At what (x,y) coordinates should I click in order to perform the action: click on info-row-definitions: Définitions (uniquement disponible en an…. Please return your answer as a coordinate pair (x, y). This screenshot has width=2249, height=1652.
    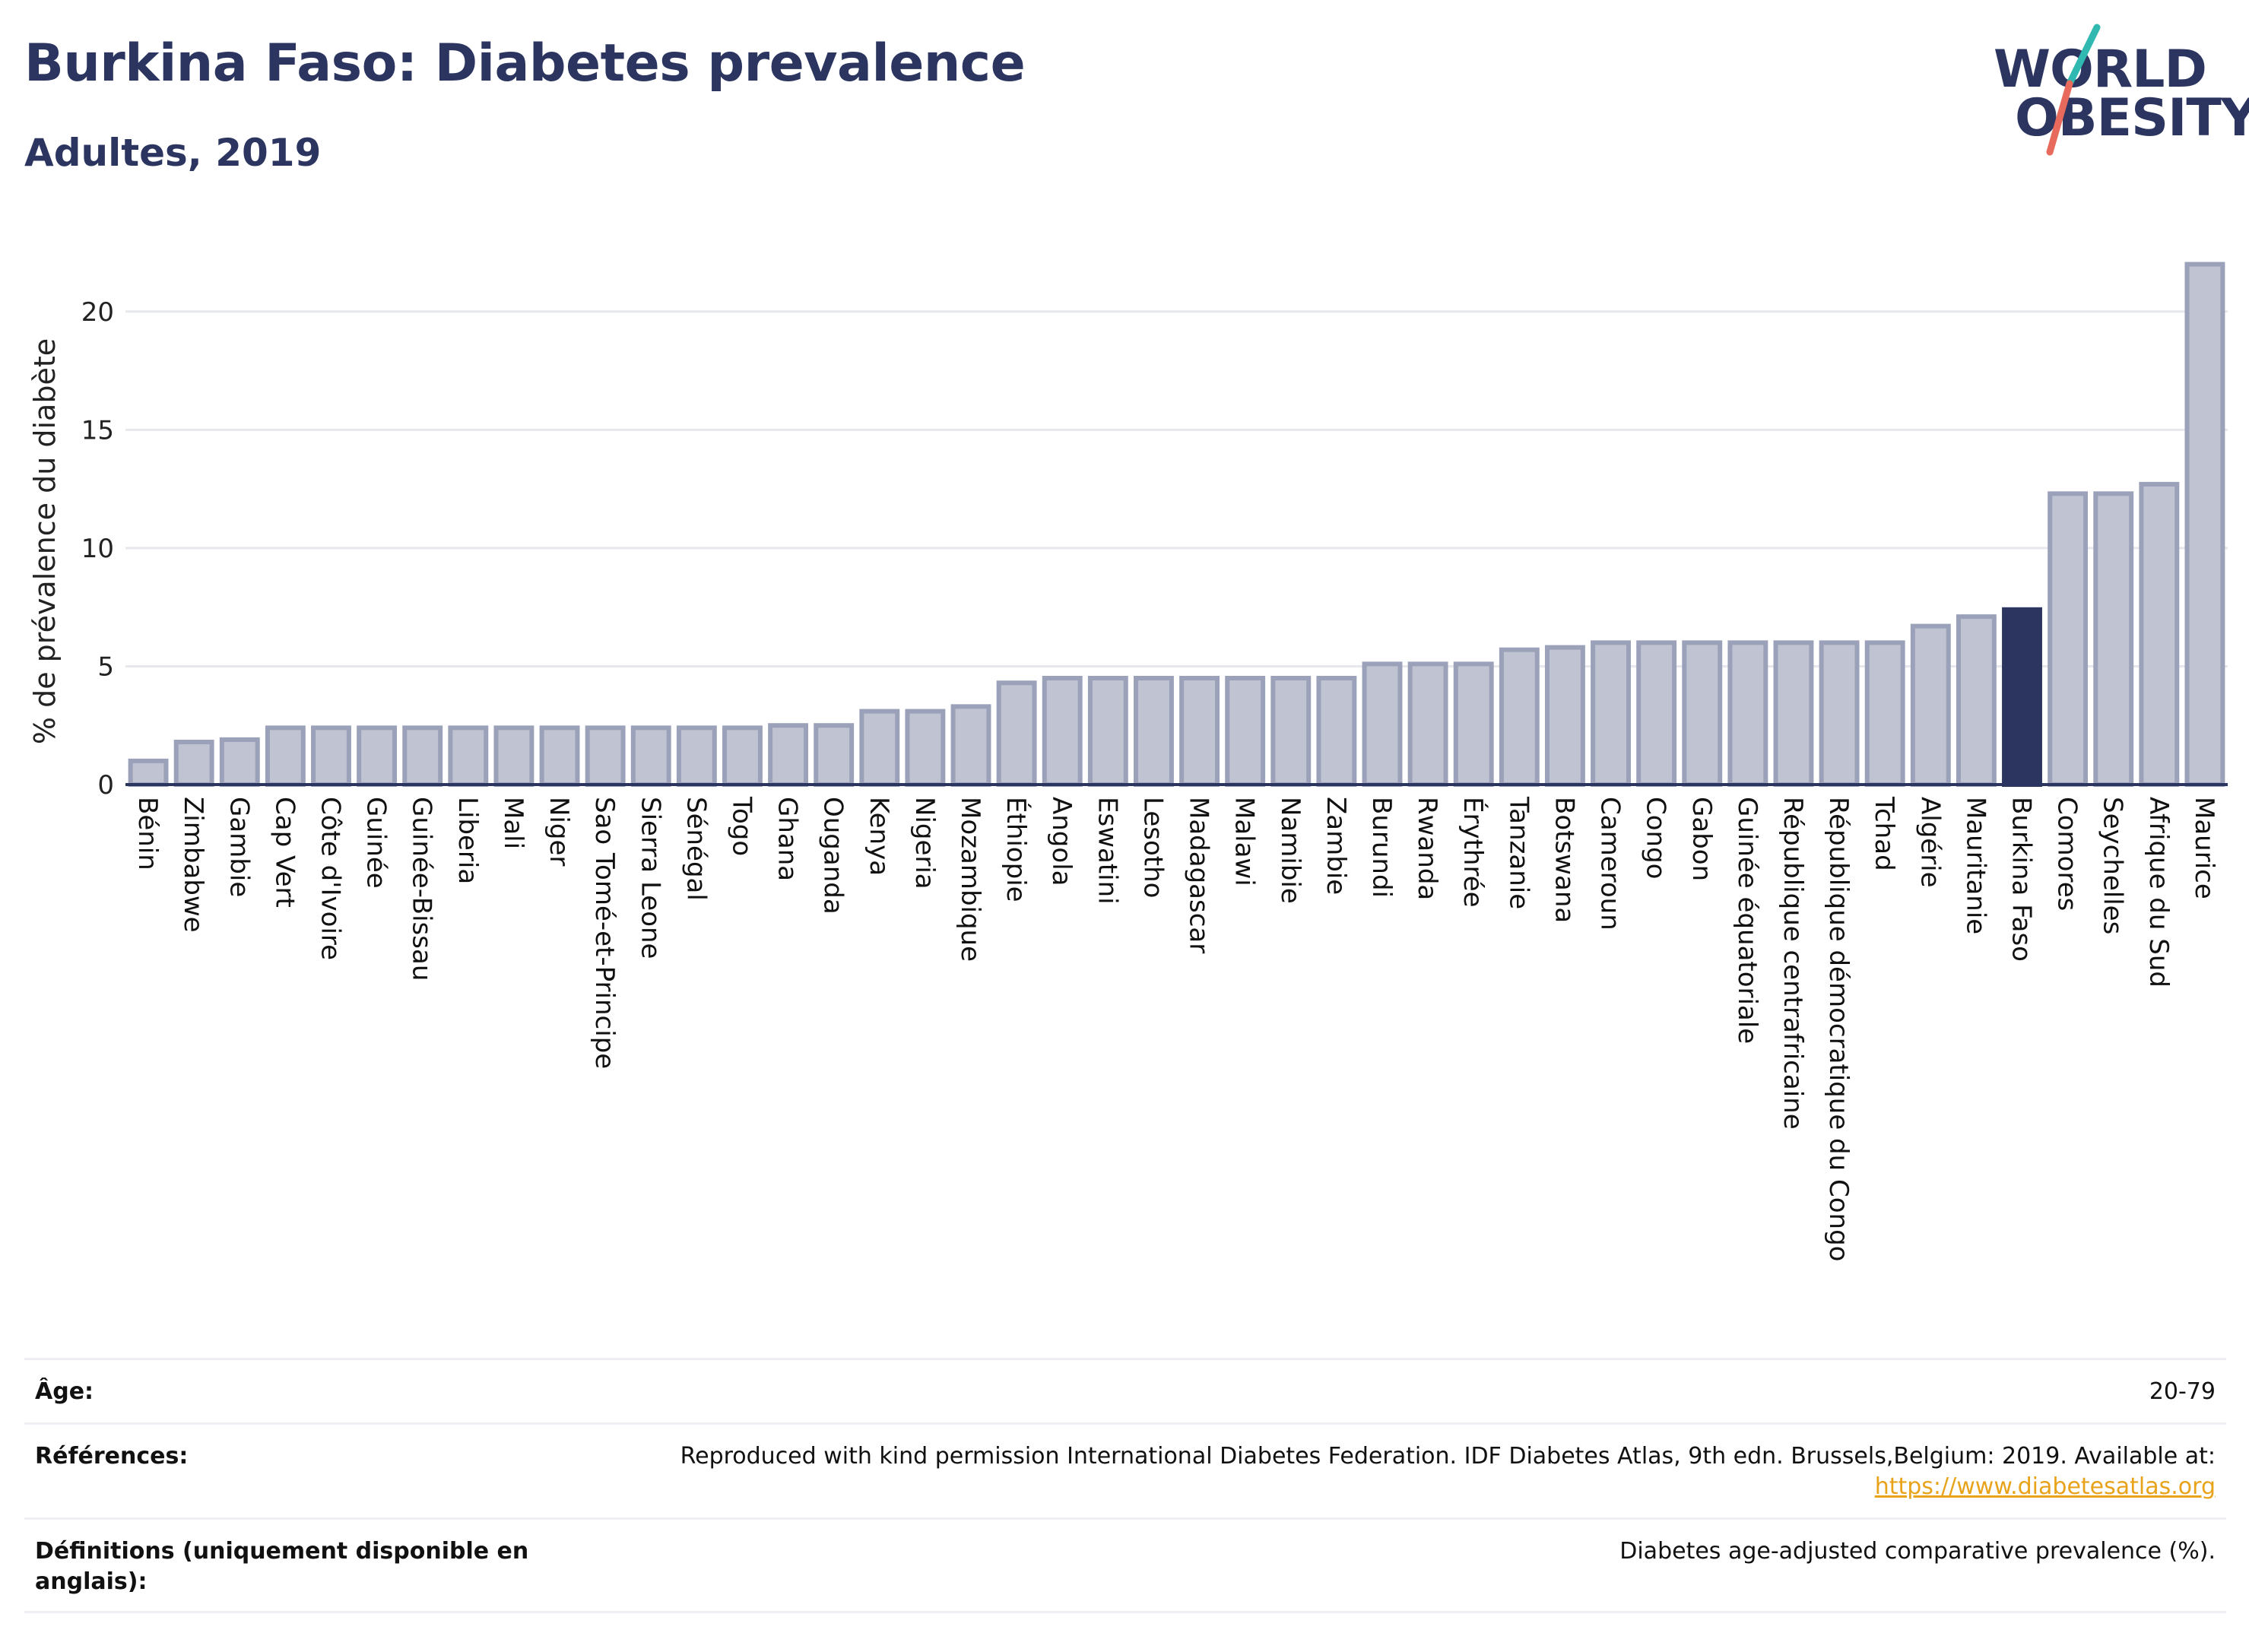
    Looking at the image, I should click on (1125, 1565).